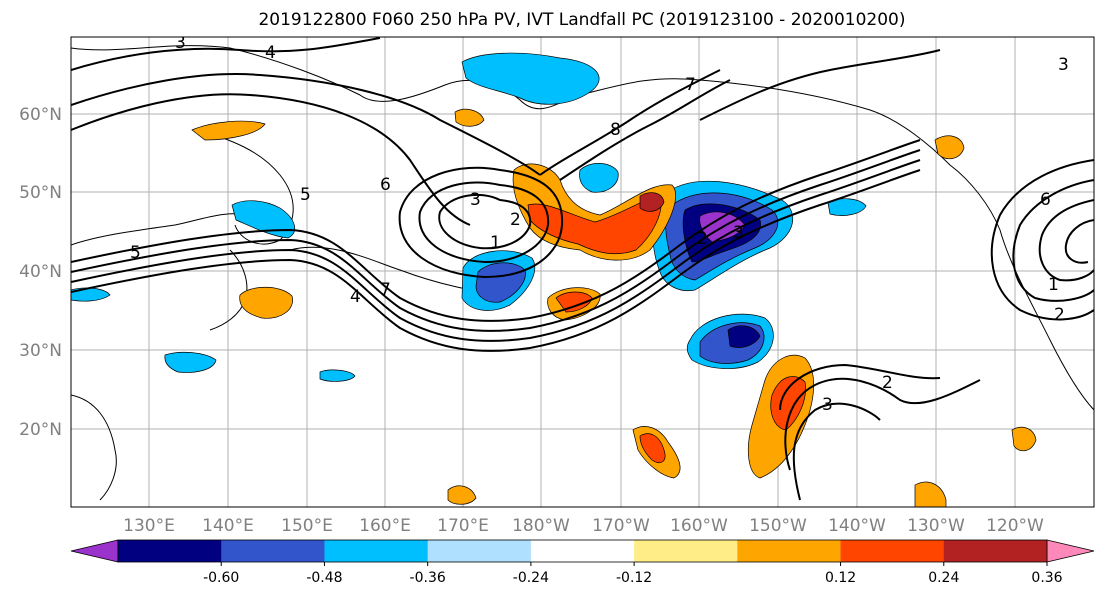 The width and height of the screenshot is (1105, 601). Describe the element at coordinates (541, 526) in the screenshot. I see `lon-label: 180°W` at that location.